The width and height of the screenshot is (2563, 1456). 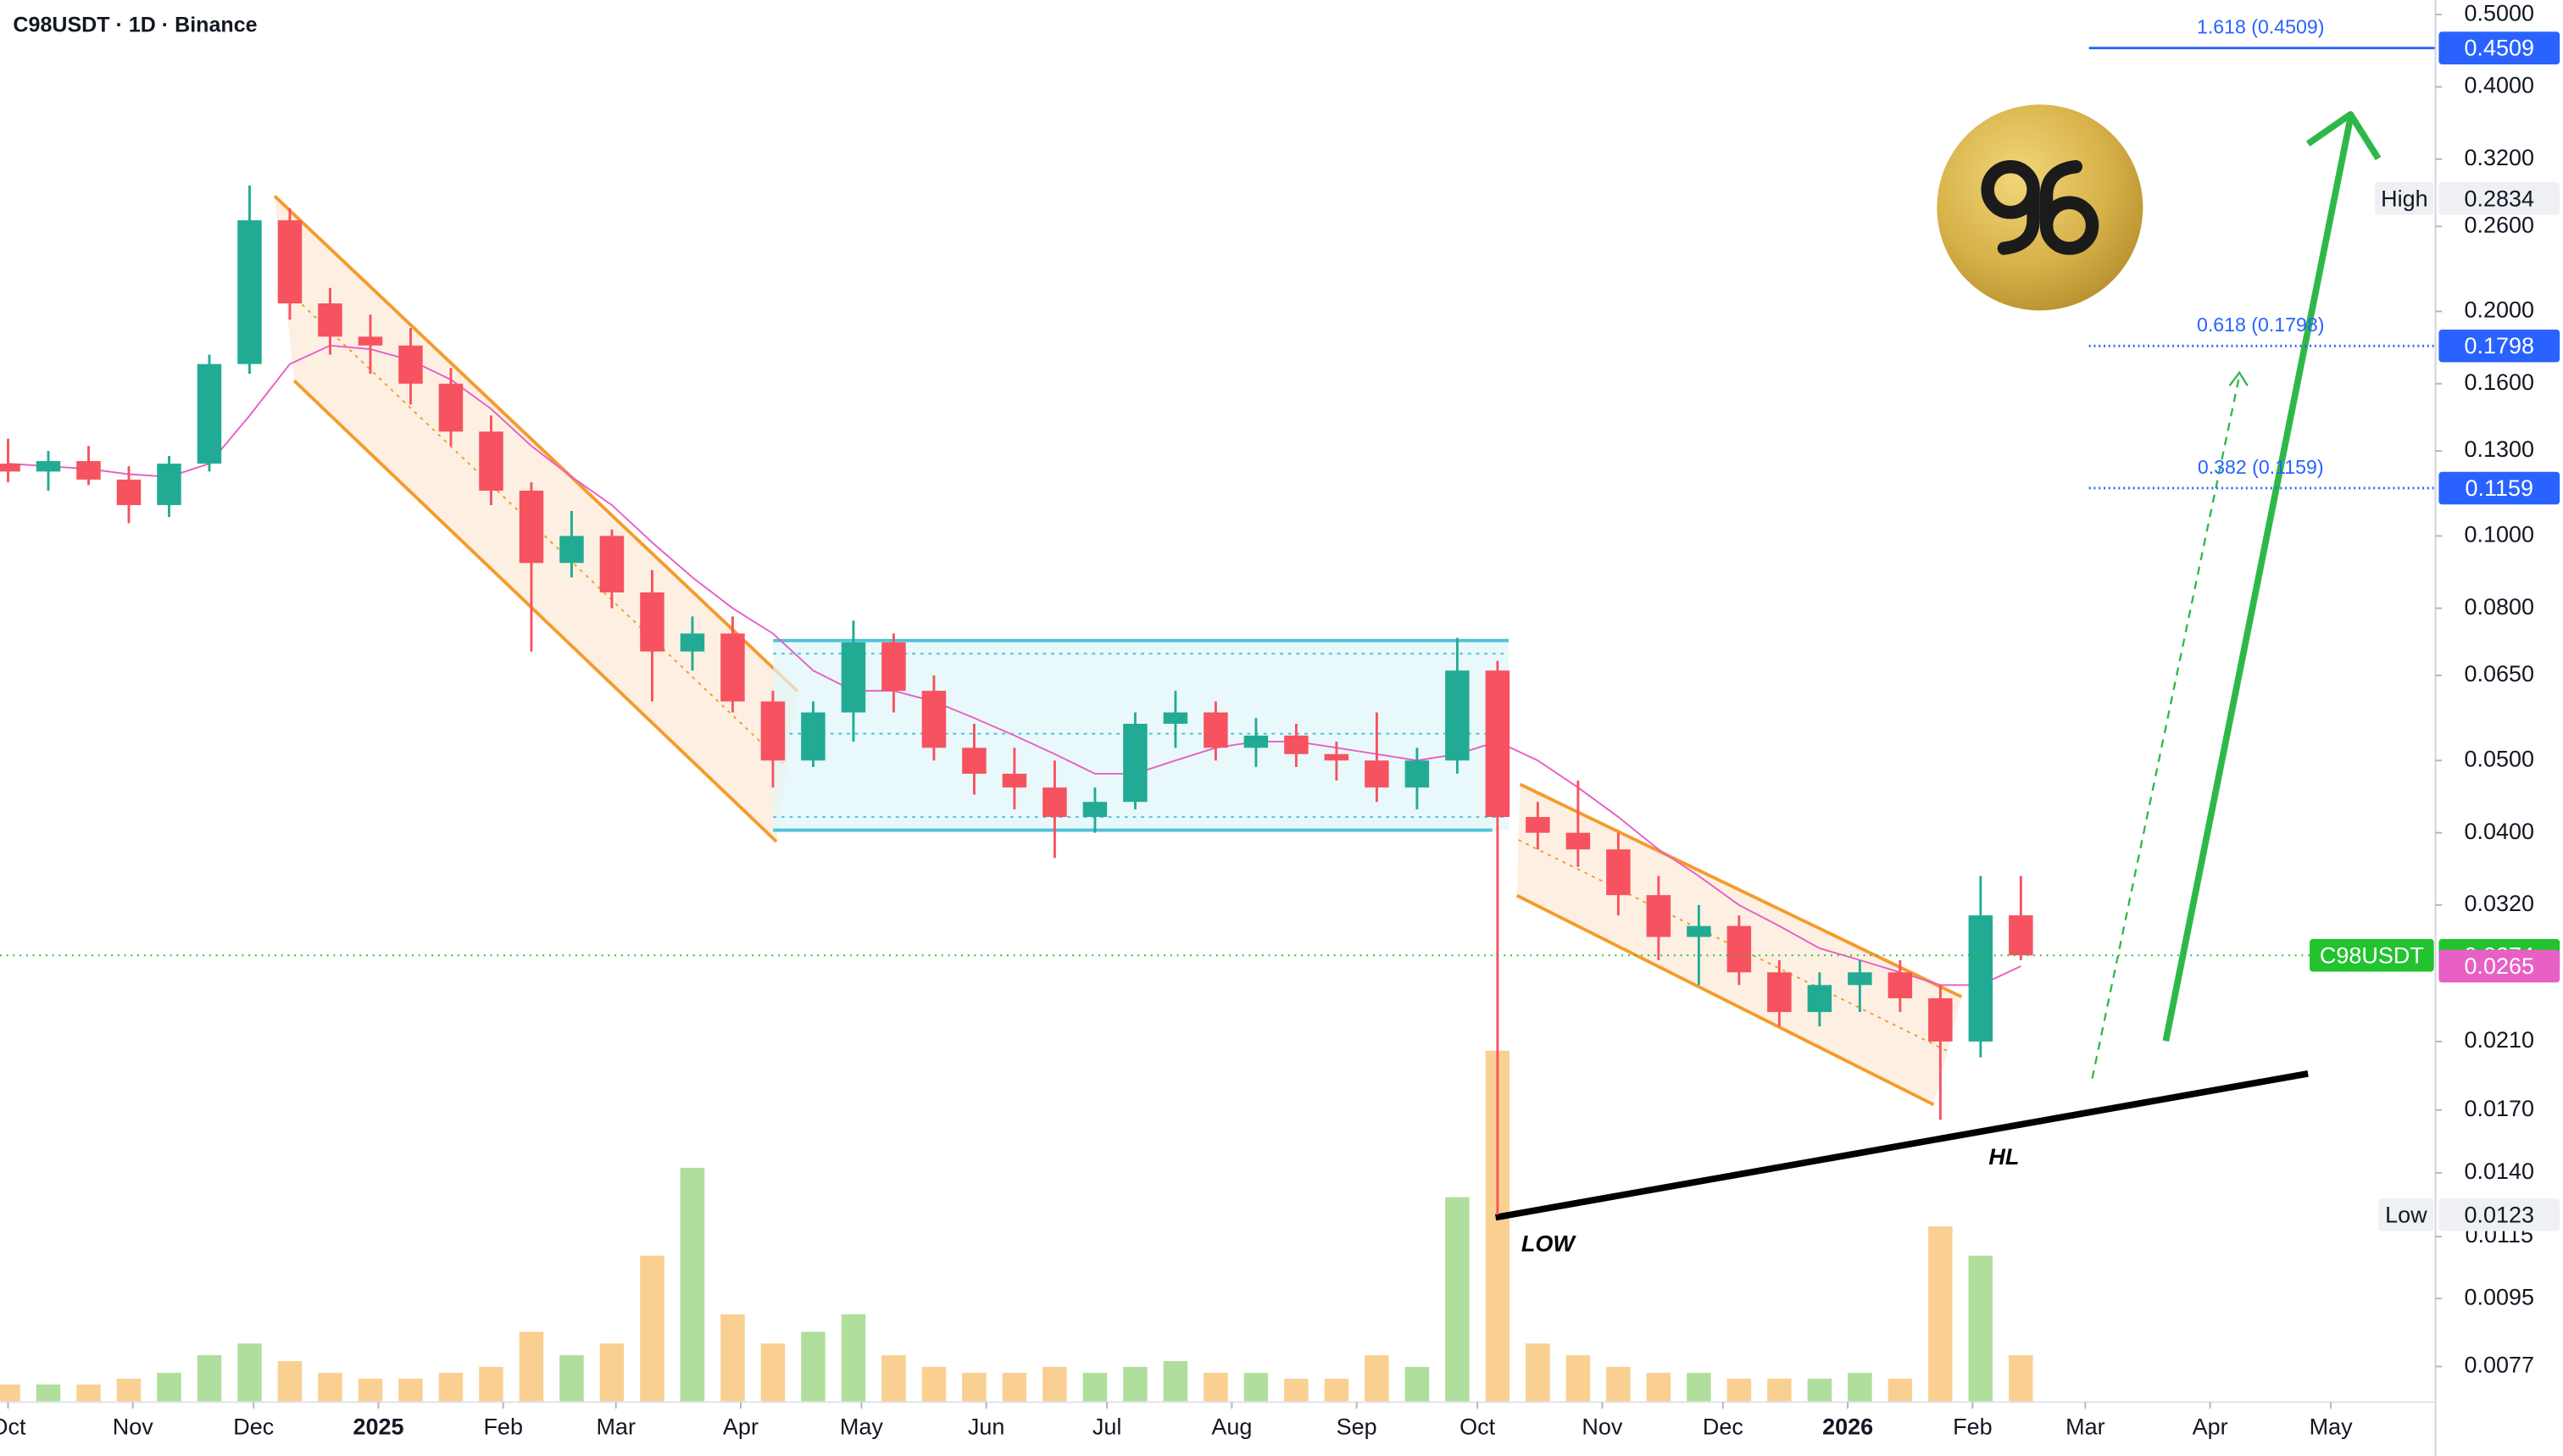 What do you see at coordinates (2500, 831) in the screenshot?
I see `y-tick-label: 0.0400` at bounding box center [2500, 831].